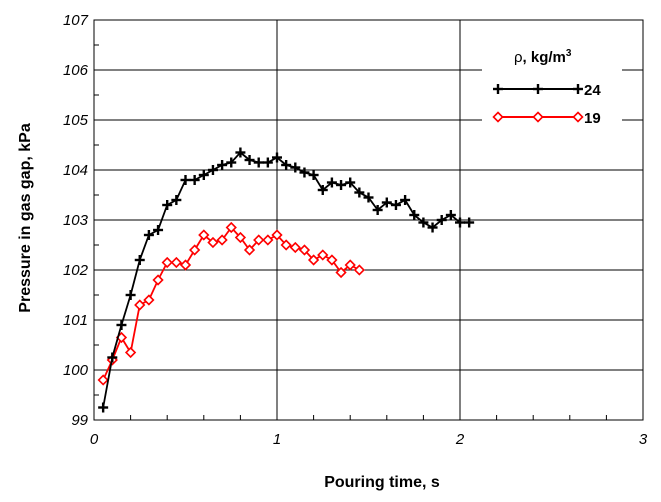 This screenshot has height=502, width=661. What do you see at coordinates (75, 320) in the screenshot?
I see `y-tick-label: 101` at bounding box center [75, 320].